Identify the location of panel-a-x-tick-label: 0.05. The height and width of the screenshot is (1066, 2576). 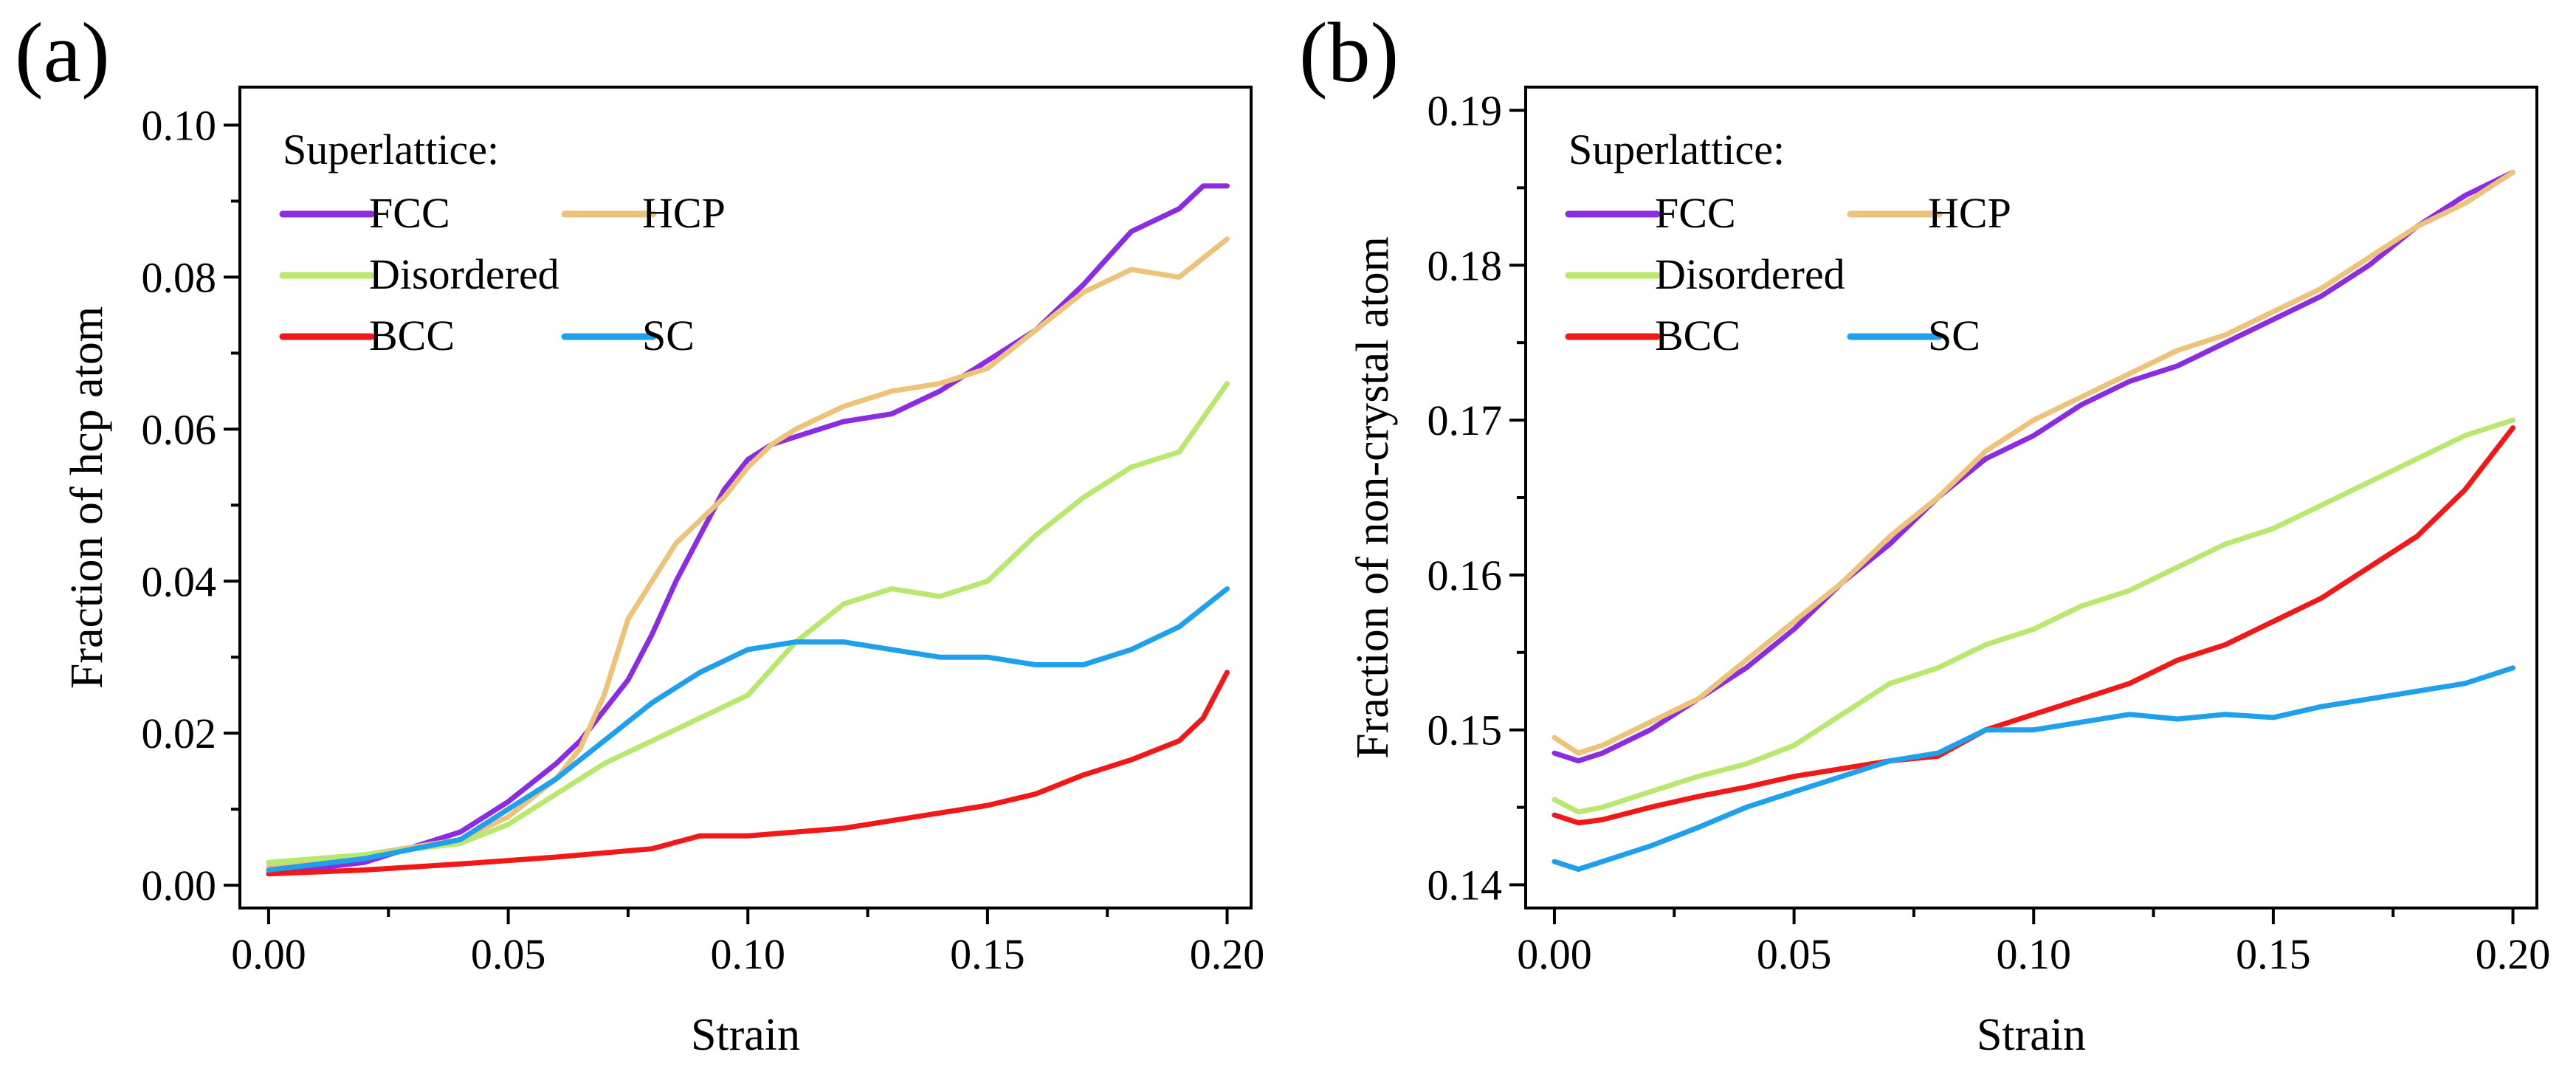
(508, 954).